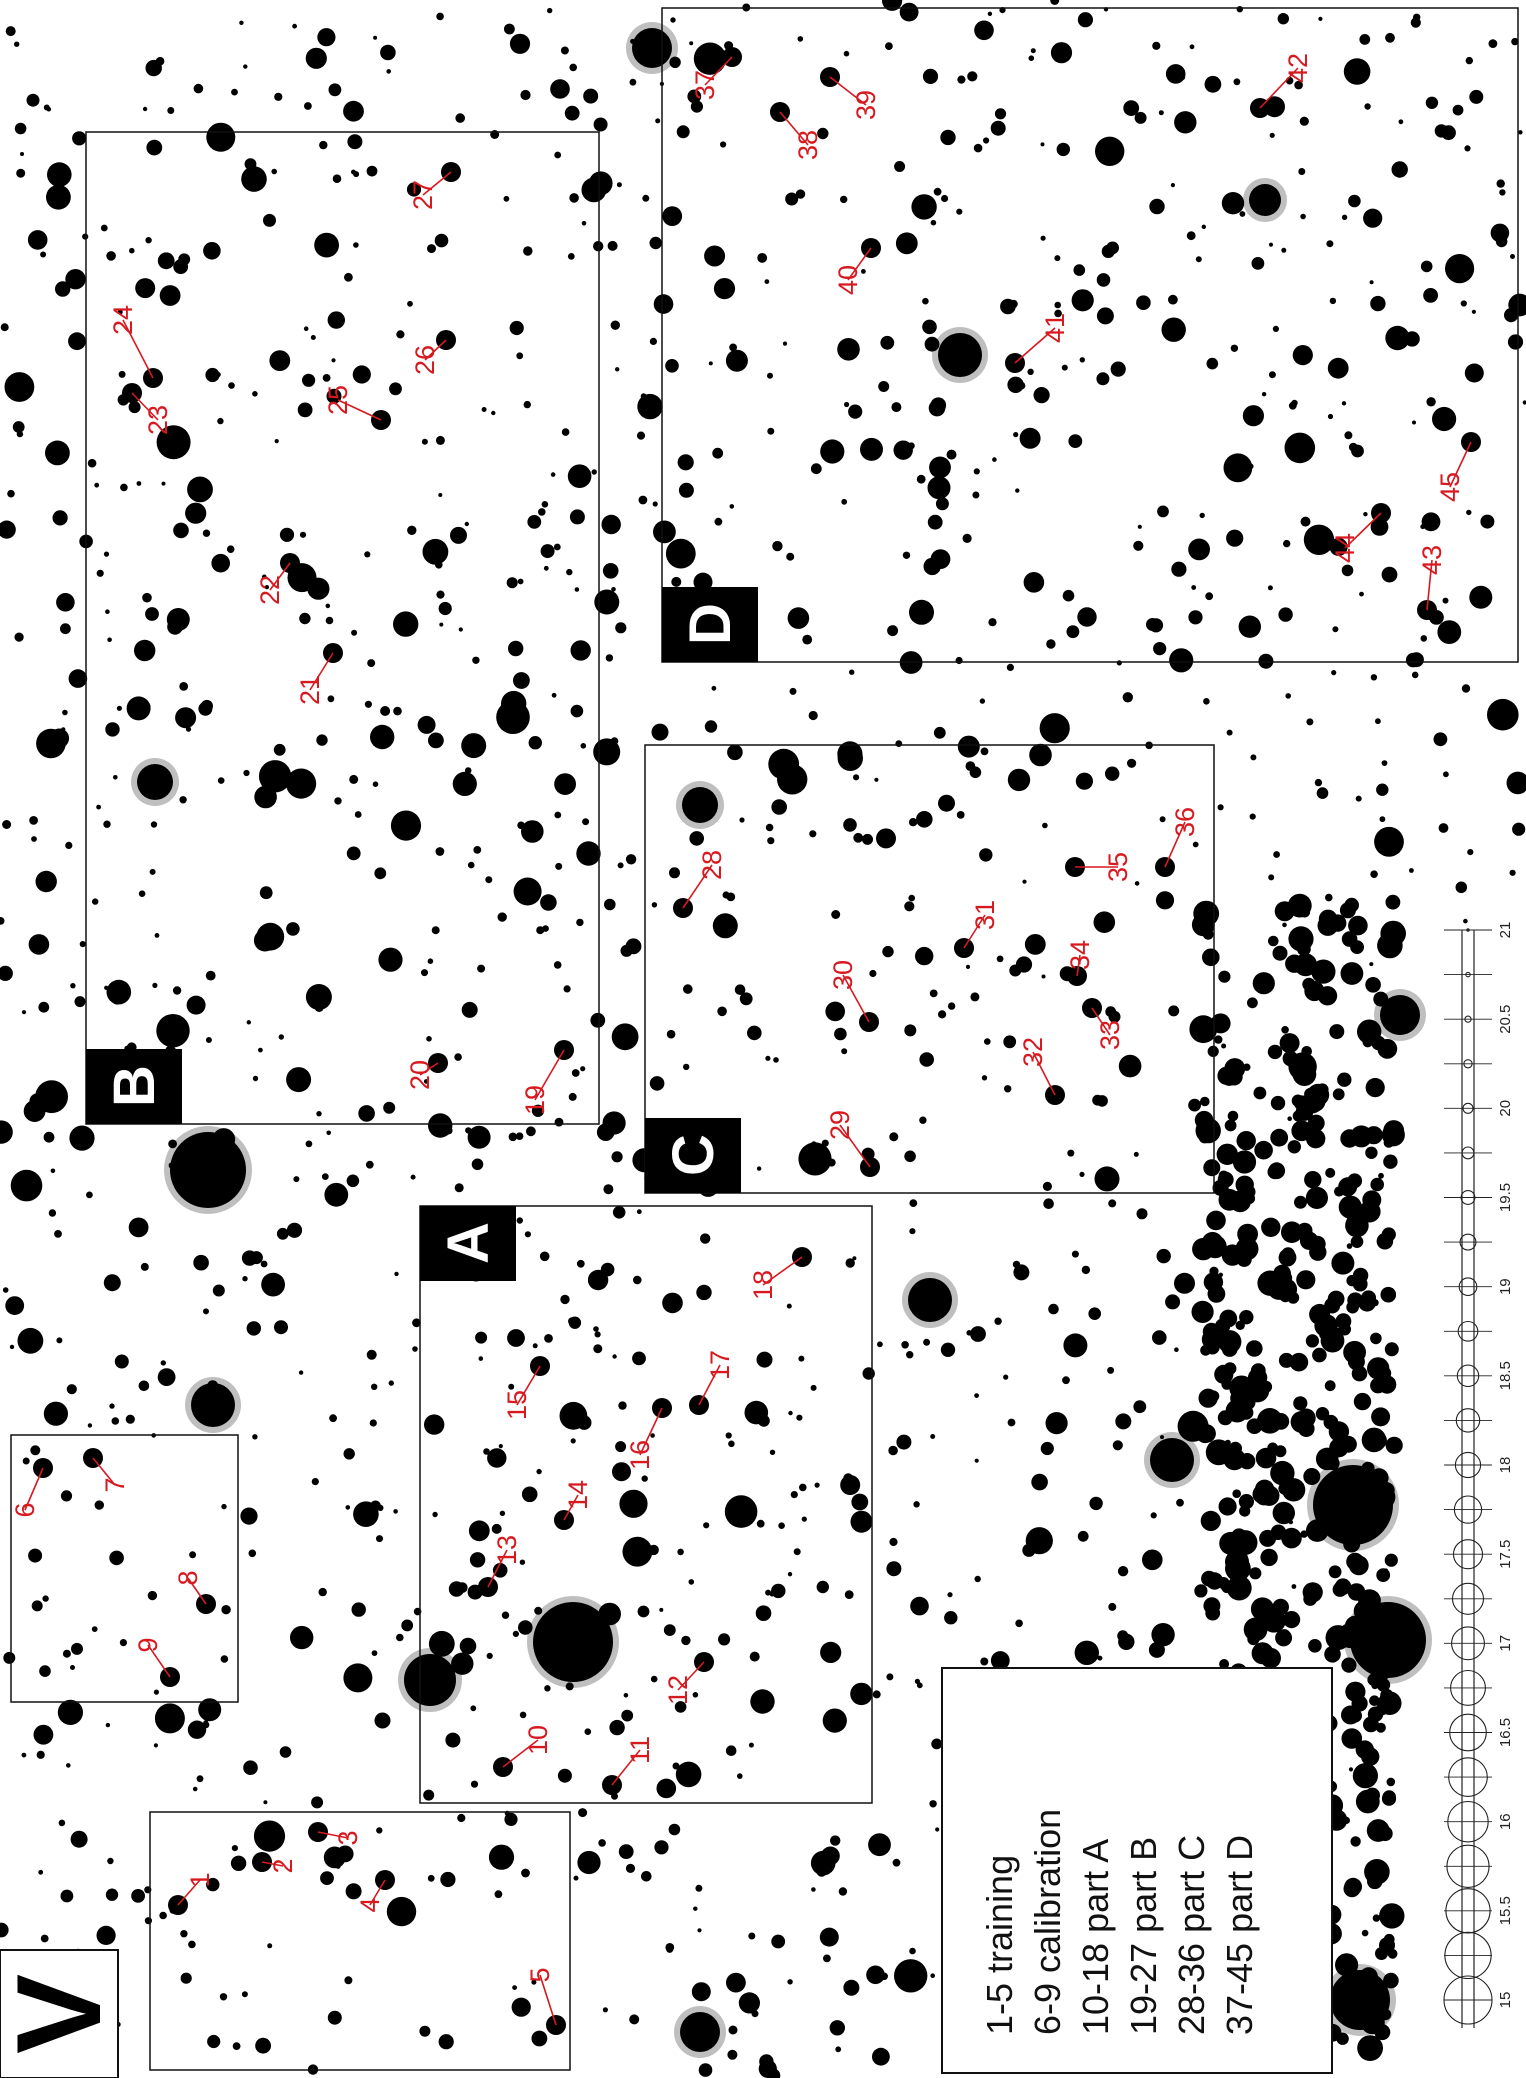 This screenshot has width=1526, height=2078. I want to click on region-d-text: D, so click(710, 624).